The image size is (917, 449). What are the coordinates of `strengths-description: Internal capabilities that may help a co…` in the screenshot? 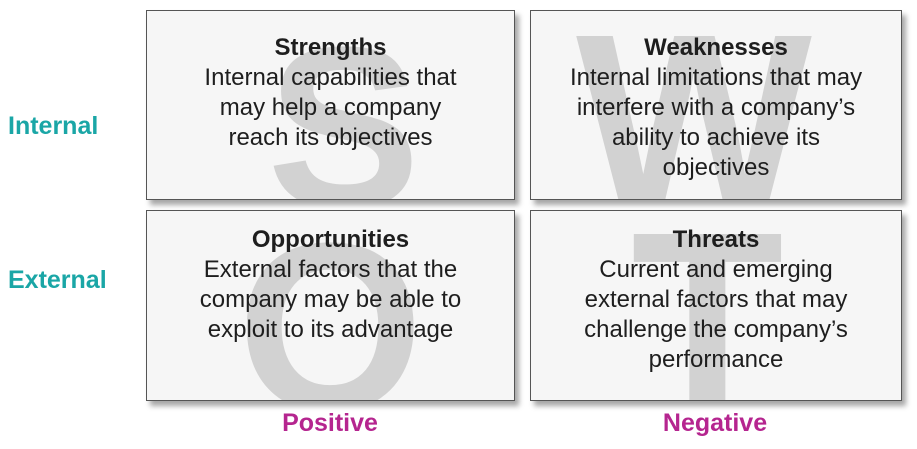 It's located at (330, 107).